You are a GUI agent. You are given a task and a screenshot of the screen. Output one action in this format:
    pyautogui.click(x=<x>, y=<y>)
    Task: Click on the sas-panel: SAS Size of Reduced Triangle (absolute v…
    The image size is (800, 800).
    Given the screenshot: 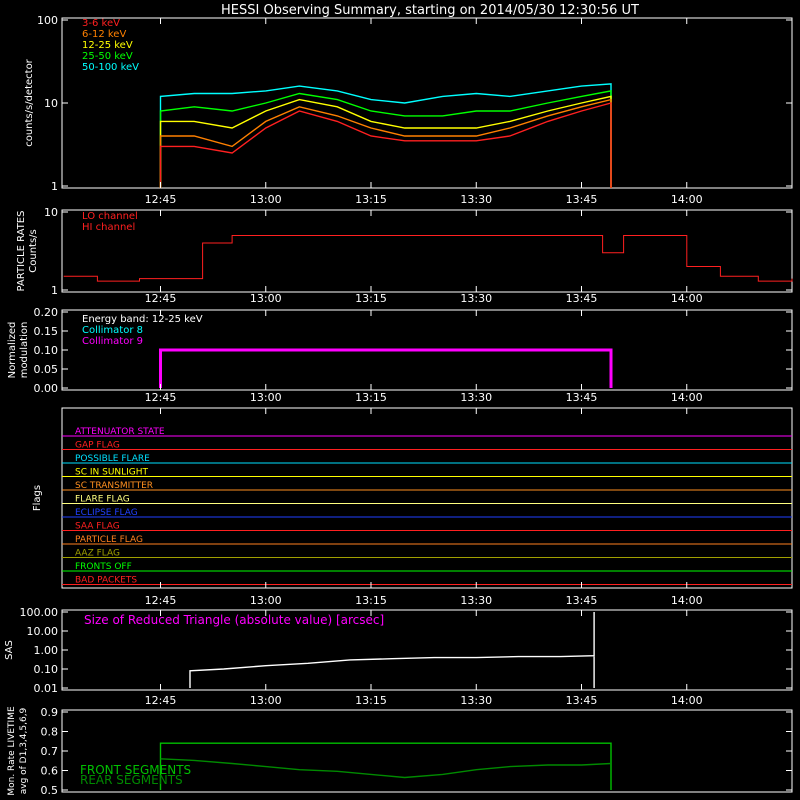 What is the action you would take?
    pyautogui.click(x=398, y=656)
    